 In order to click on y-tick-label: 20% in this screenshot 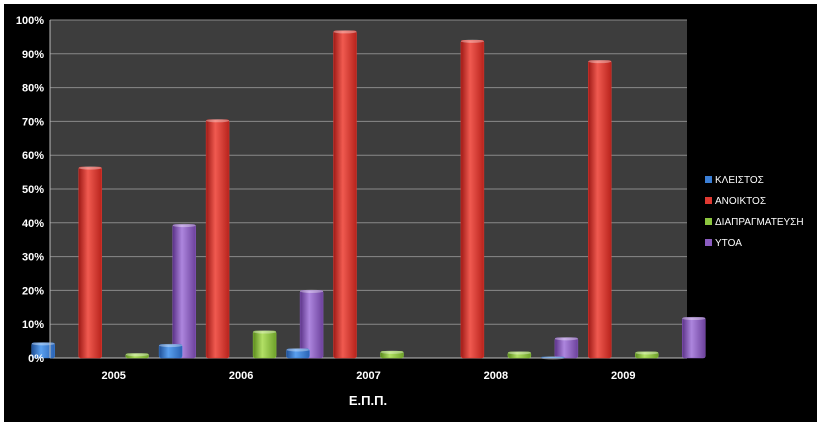, I will do `click(33, 291)`.